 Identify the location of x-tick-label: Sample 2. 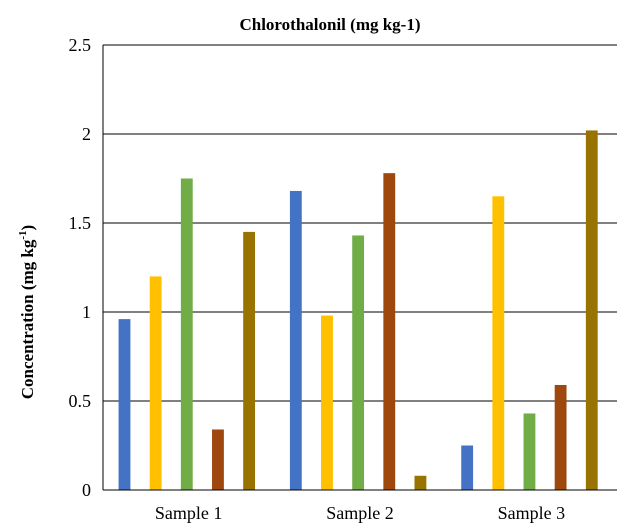
(360, 513).